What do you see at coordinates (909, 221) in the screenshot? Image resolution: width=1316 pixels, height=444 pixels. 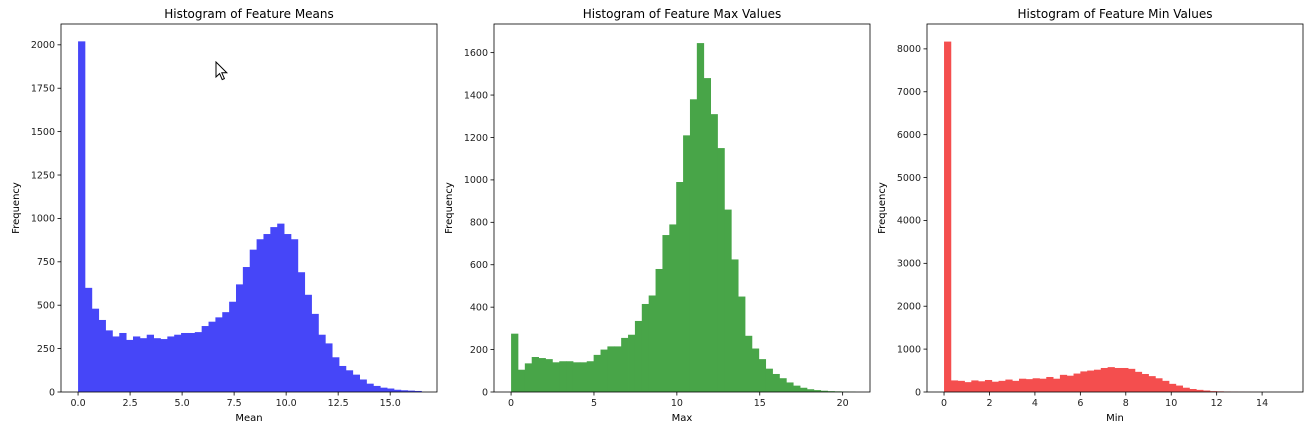 I see `min-ytick-label: 4000` at bounding box center [909, 221].